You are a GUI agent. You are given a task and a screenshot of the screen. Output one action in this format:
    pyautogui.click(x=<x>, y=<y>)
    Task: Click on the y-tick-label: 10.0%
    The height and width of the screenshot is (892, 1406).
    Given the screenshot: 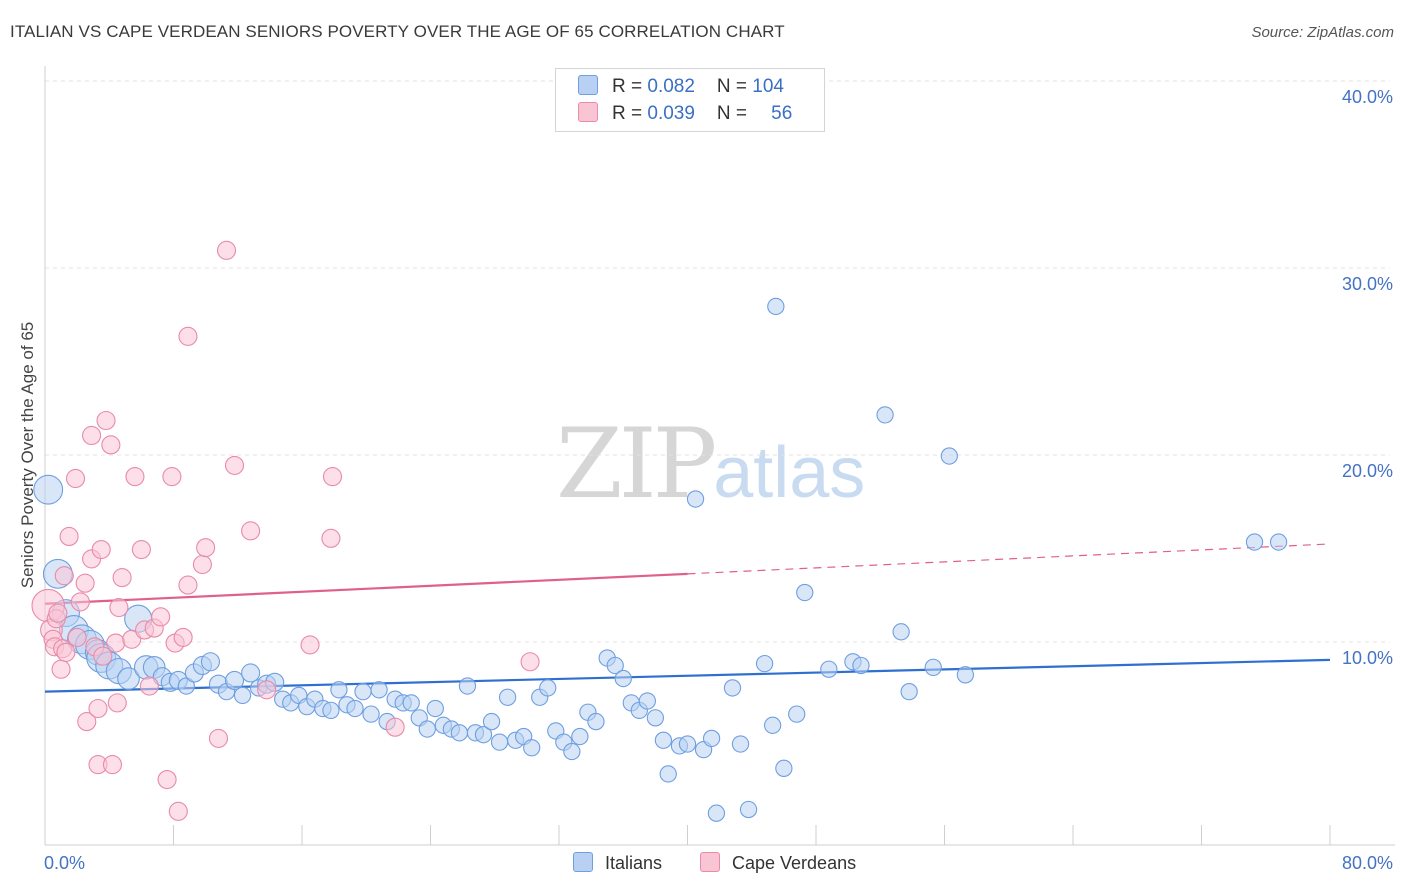 What is the action you would take?
    pyautogui.click(x=1367, y=658)
    